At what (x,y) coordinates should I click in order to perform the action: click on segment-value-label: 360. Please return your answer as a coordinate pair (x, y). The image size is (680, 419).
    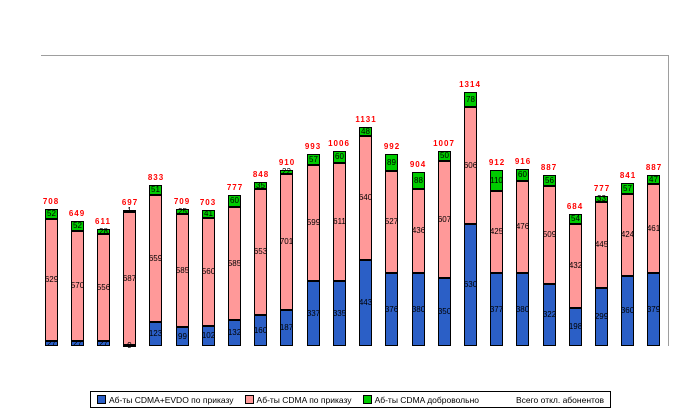
    Looking at the image, I should click on (627, 310).